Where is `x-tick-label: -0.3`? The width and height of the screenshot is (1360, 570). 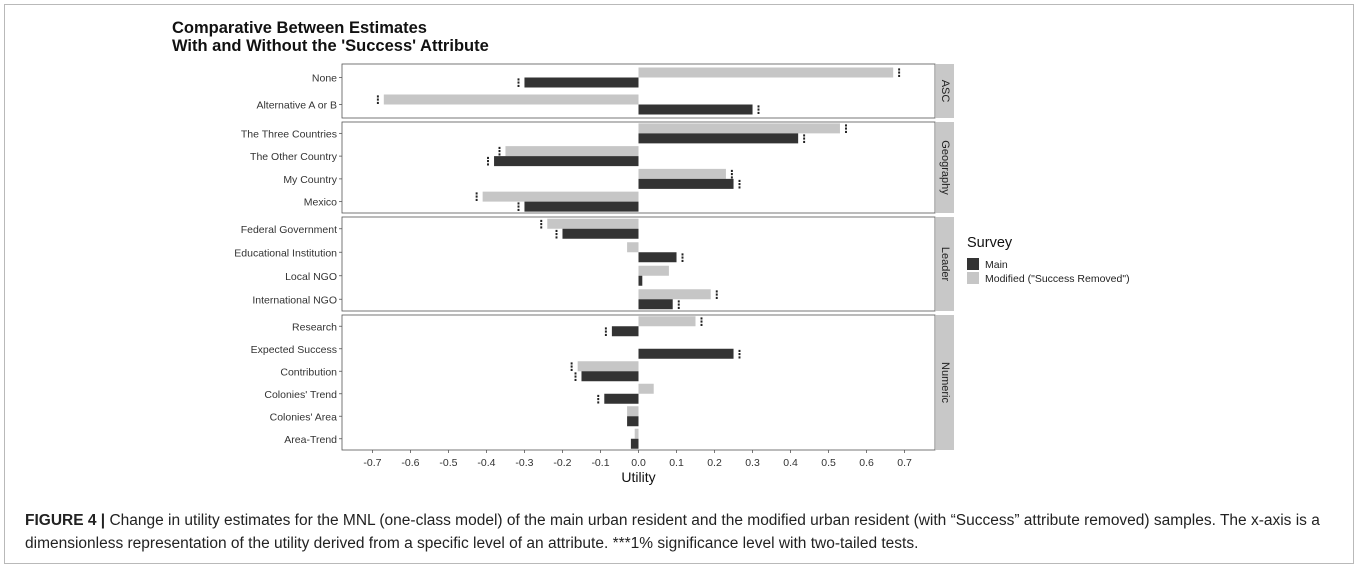
x-tick-label: -0.3 is located at coordinates (524, 463).